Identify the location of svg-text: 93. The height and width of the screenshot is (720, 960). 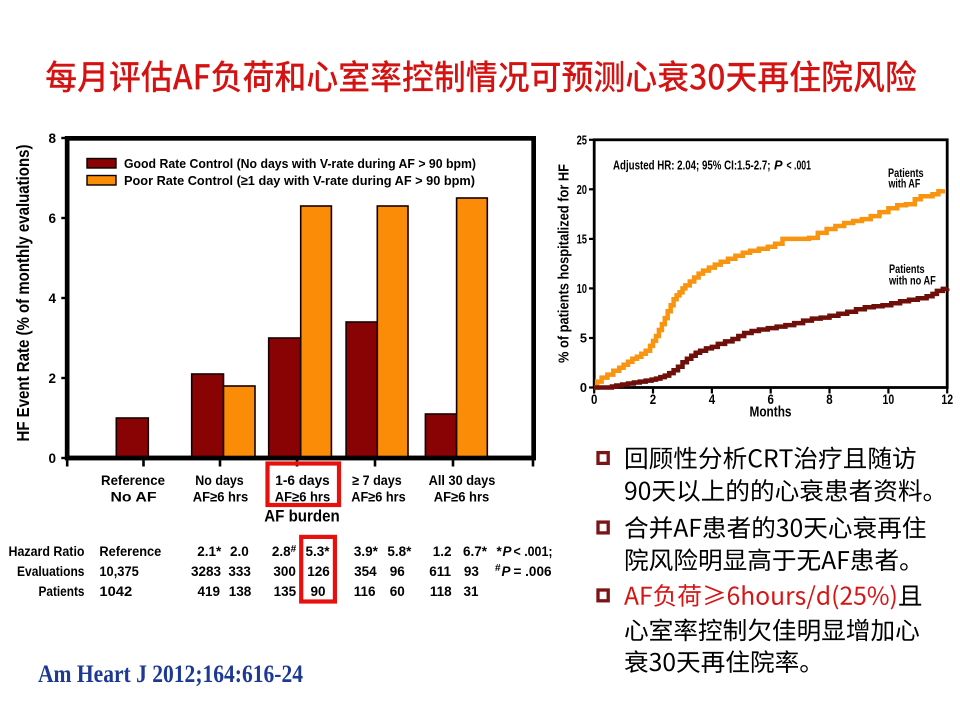
(472, 571).